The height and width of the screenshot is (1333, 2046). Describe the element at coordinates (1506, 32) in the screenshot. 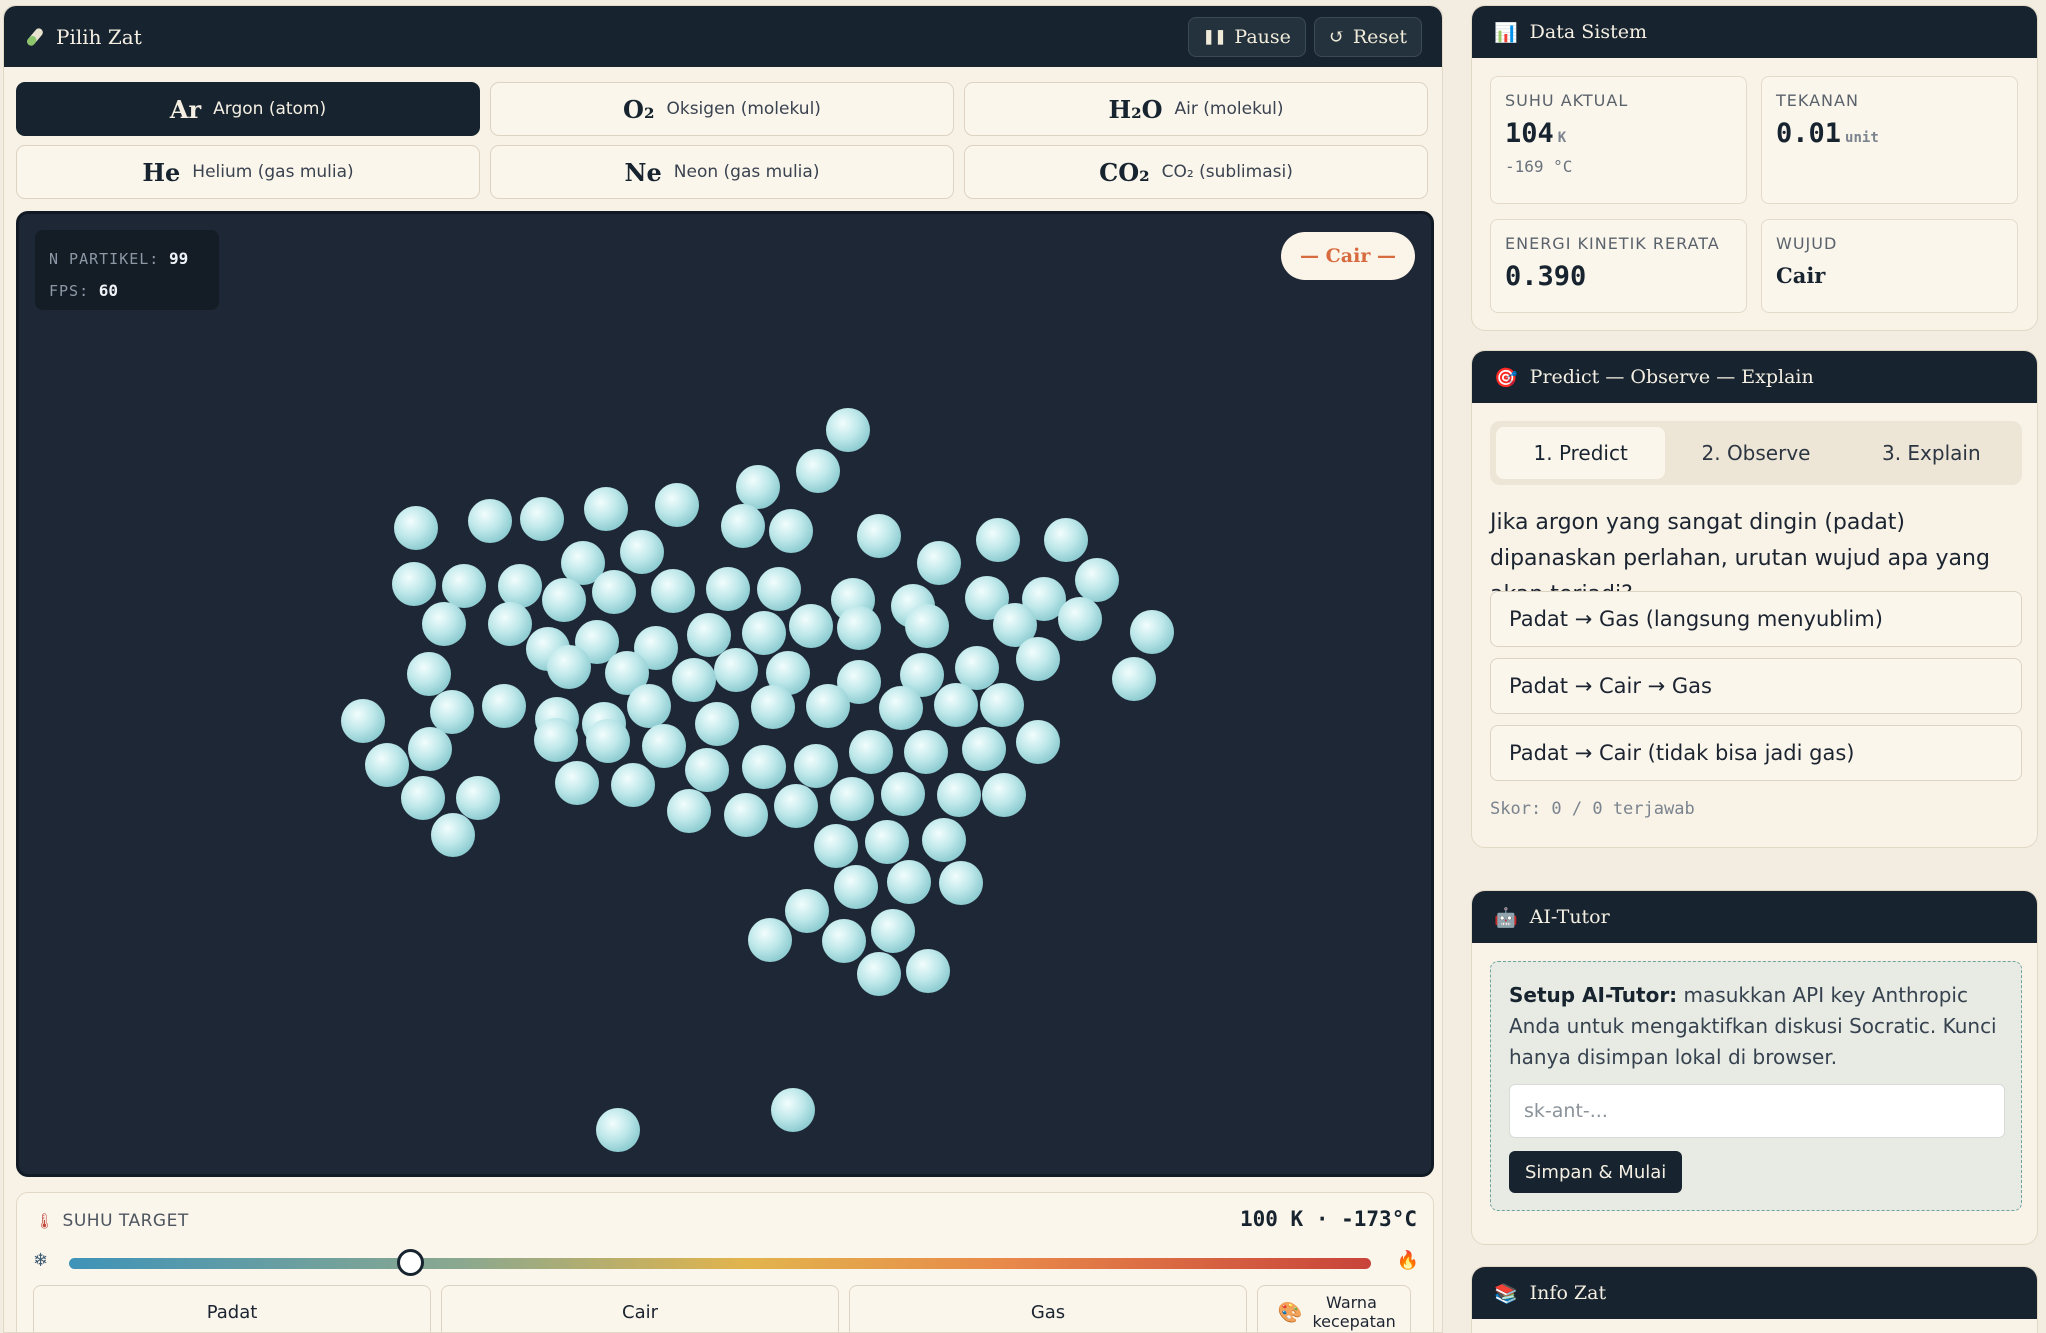

I see `bar-chart-icon: 📊` at that location.